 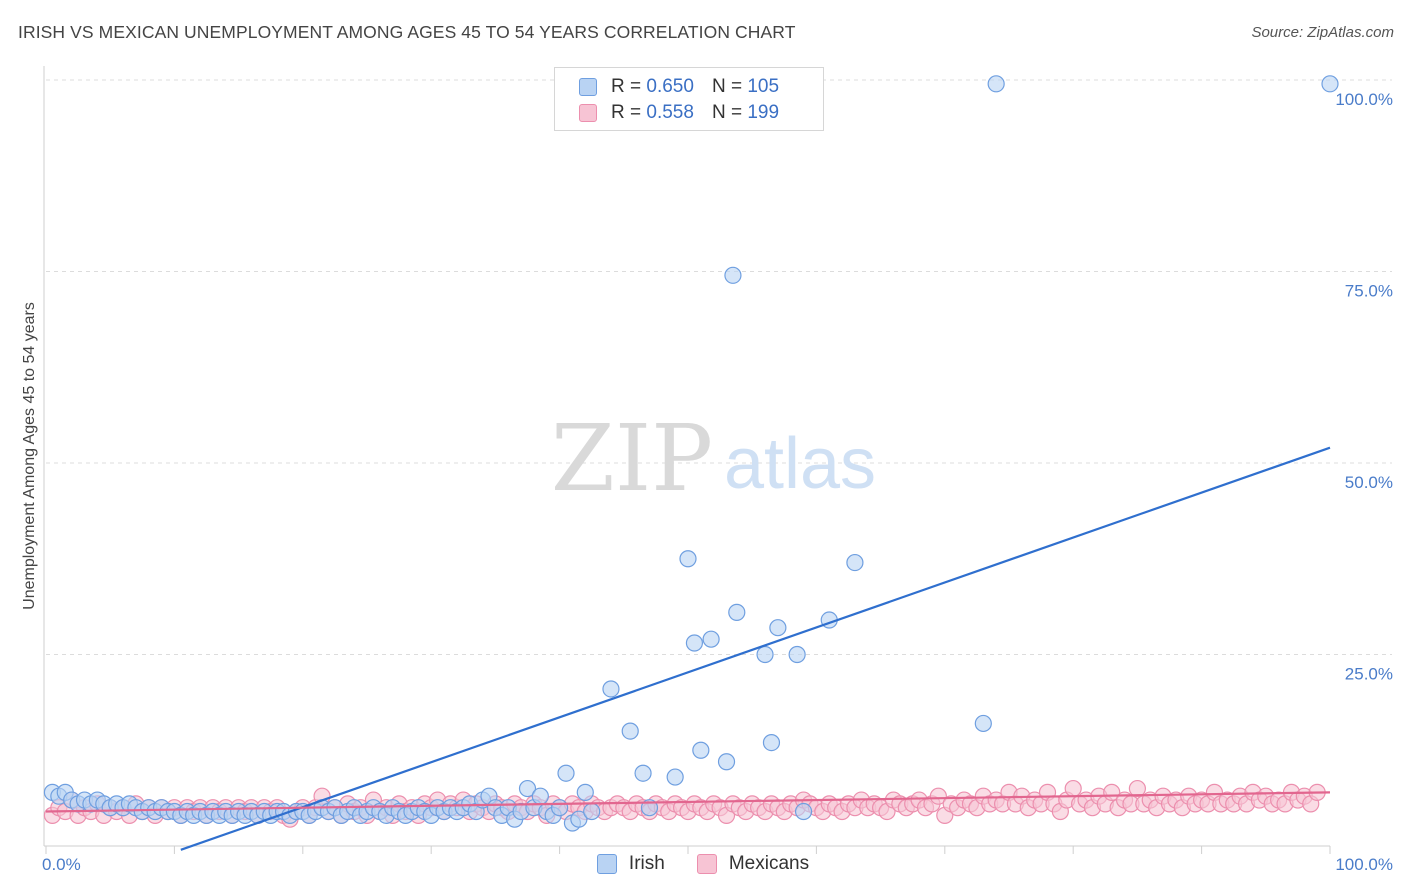 I want to click on watermark: ZIP atlas, so click(x=713, y=458).